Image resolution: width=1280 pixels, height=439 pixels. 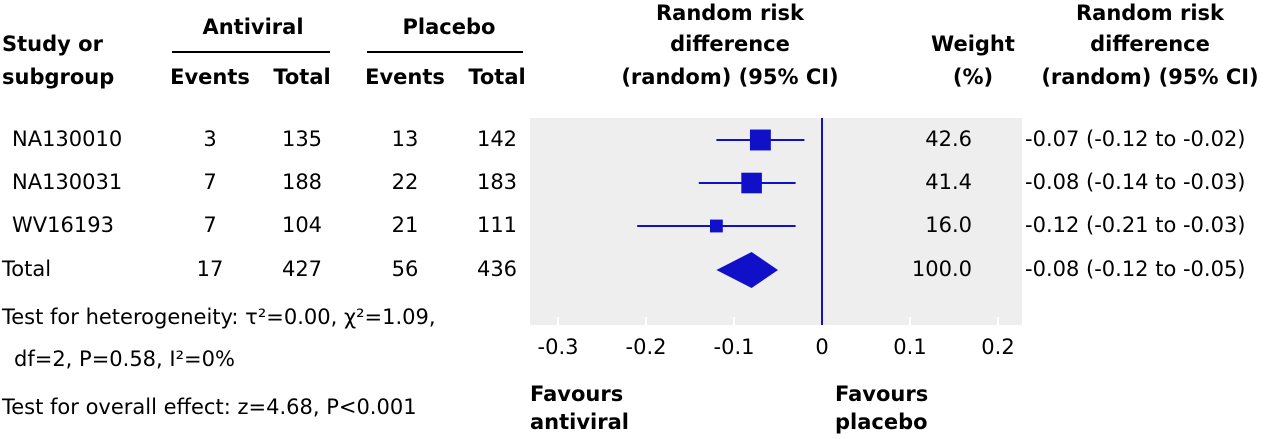 What do you see at coordinates (302, 269) in the screenshot?
I see `cell: 427` at bounding box center [302, 269].